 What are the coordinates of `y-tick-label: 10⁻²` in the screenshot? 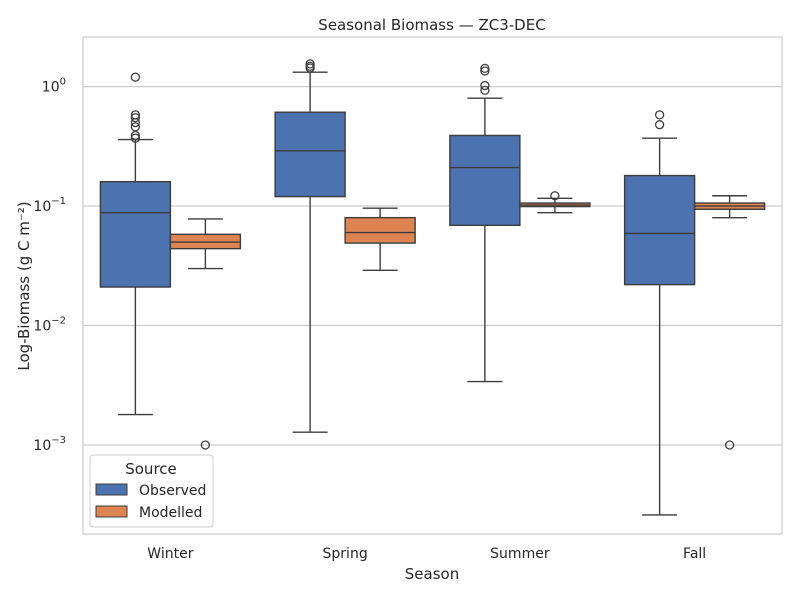 It's located at (49, 325).